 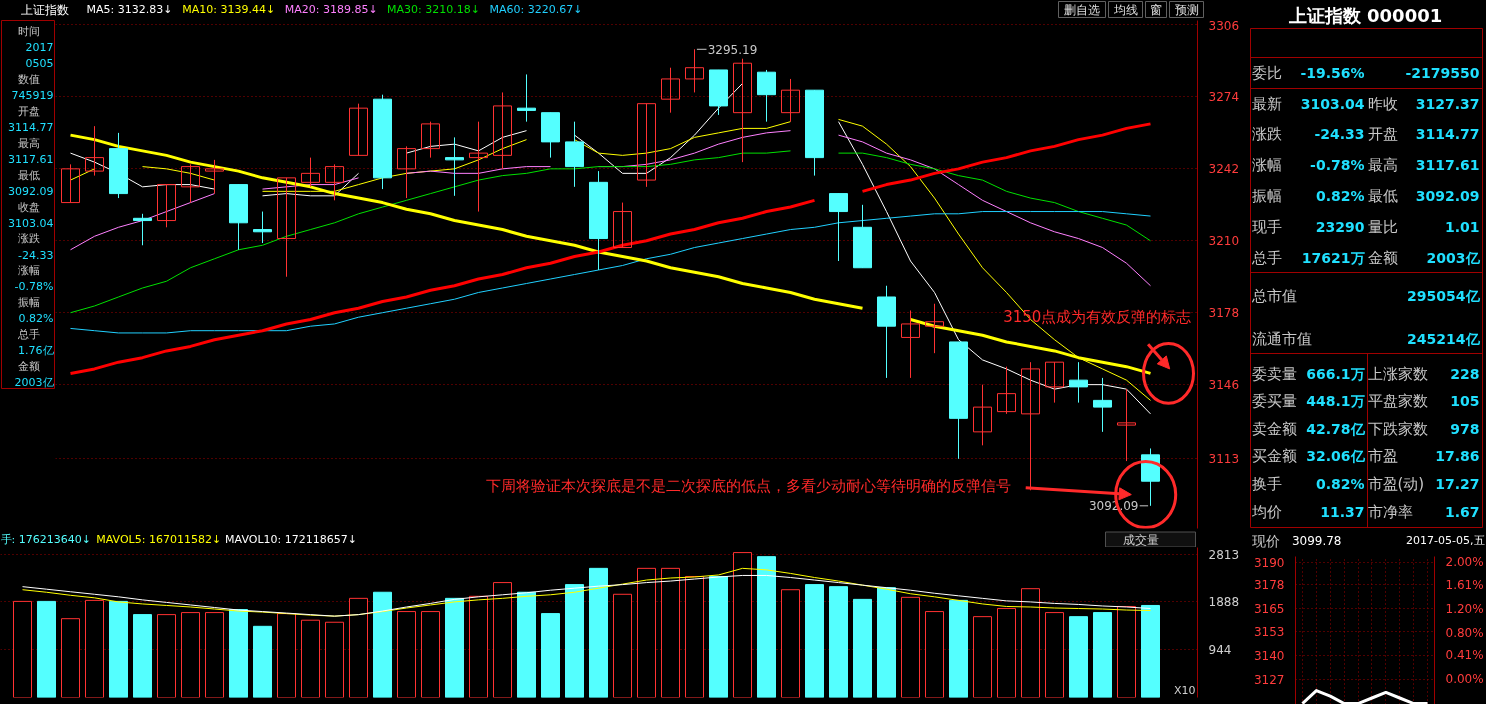 I want to click on text: 上证指数 000001, so click(x=1365, y=15).